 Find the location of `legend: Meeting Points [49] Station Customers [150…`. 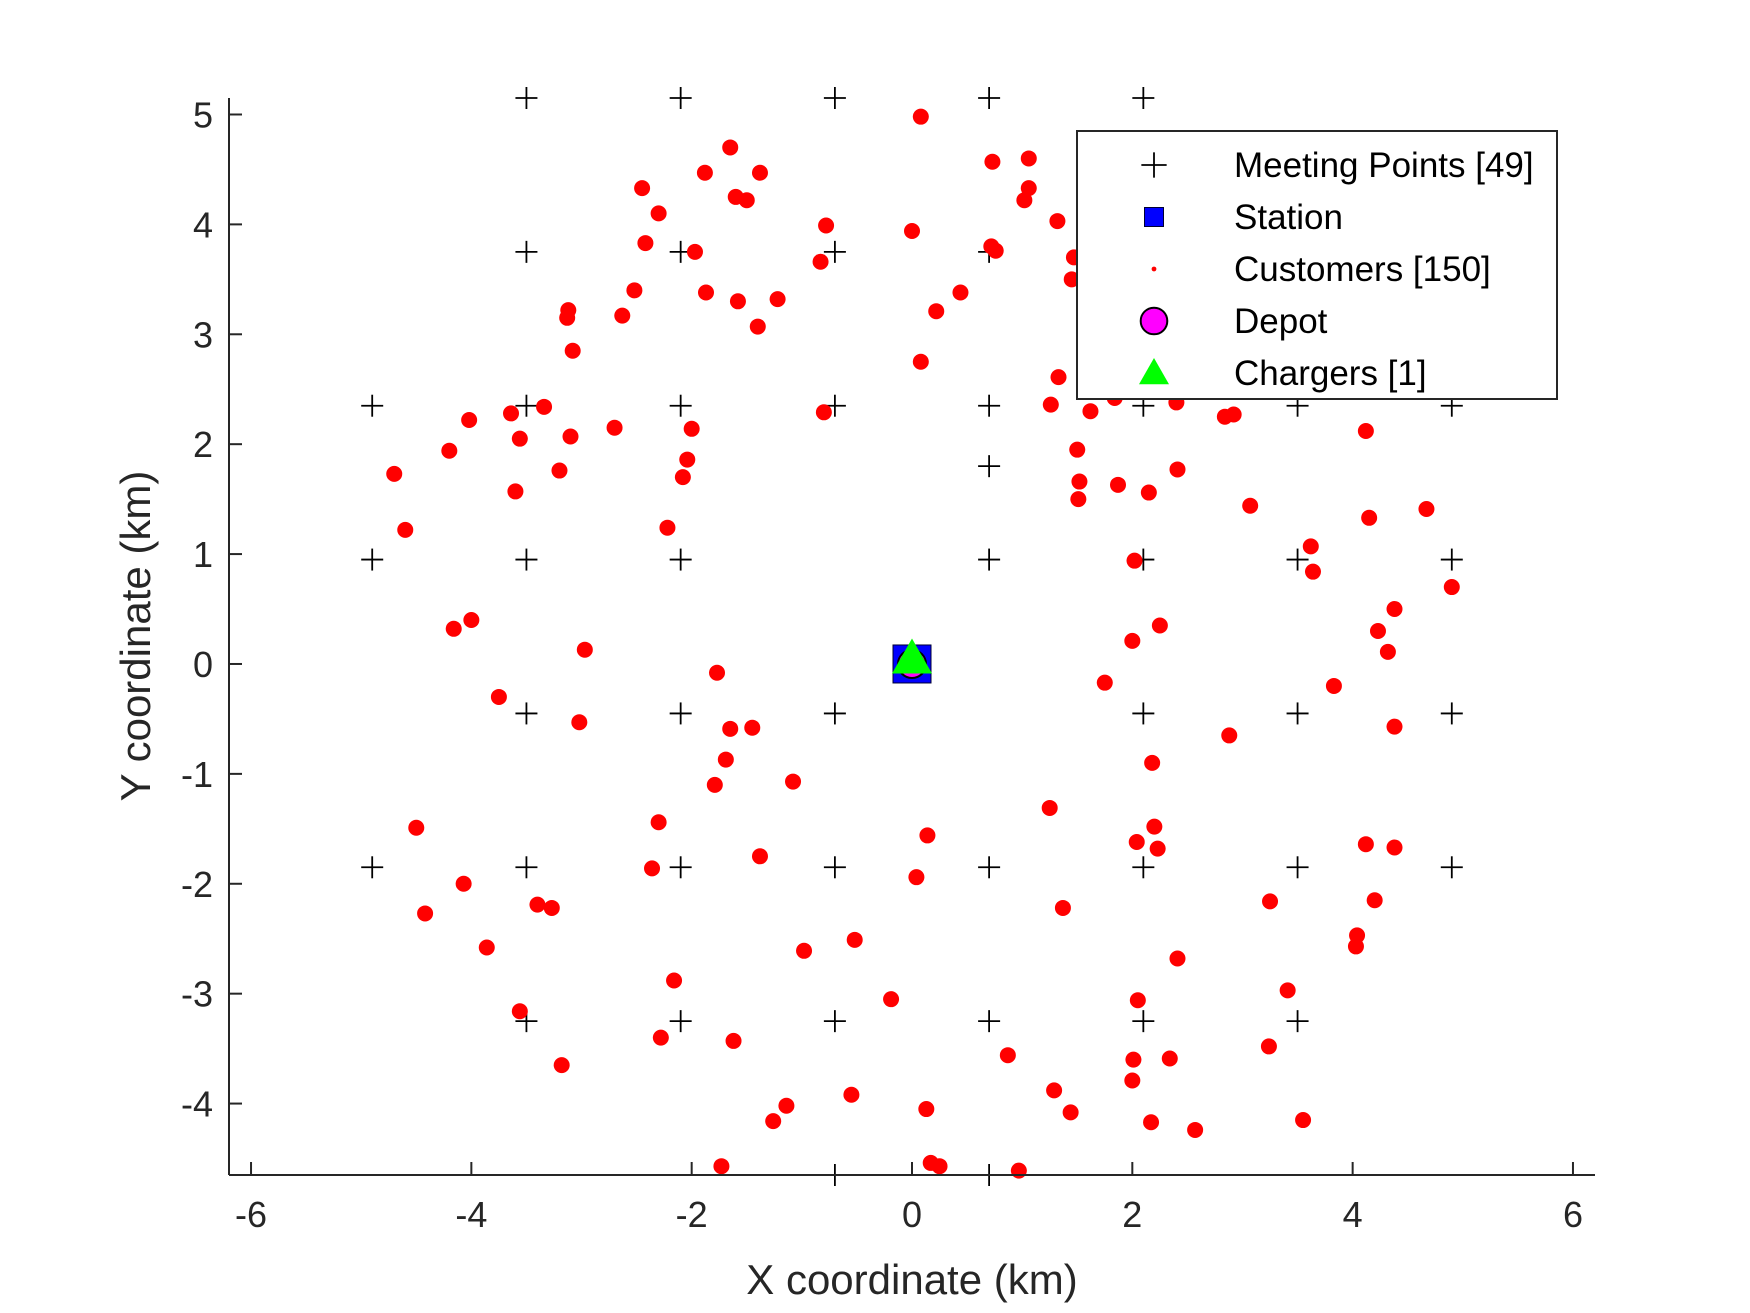

legend: Meeting Points [49] Station Customers [150… is located at coordinates (1317, 265).